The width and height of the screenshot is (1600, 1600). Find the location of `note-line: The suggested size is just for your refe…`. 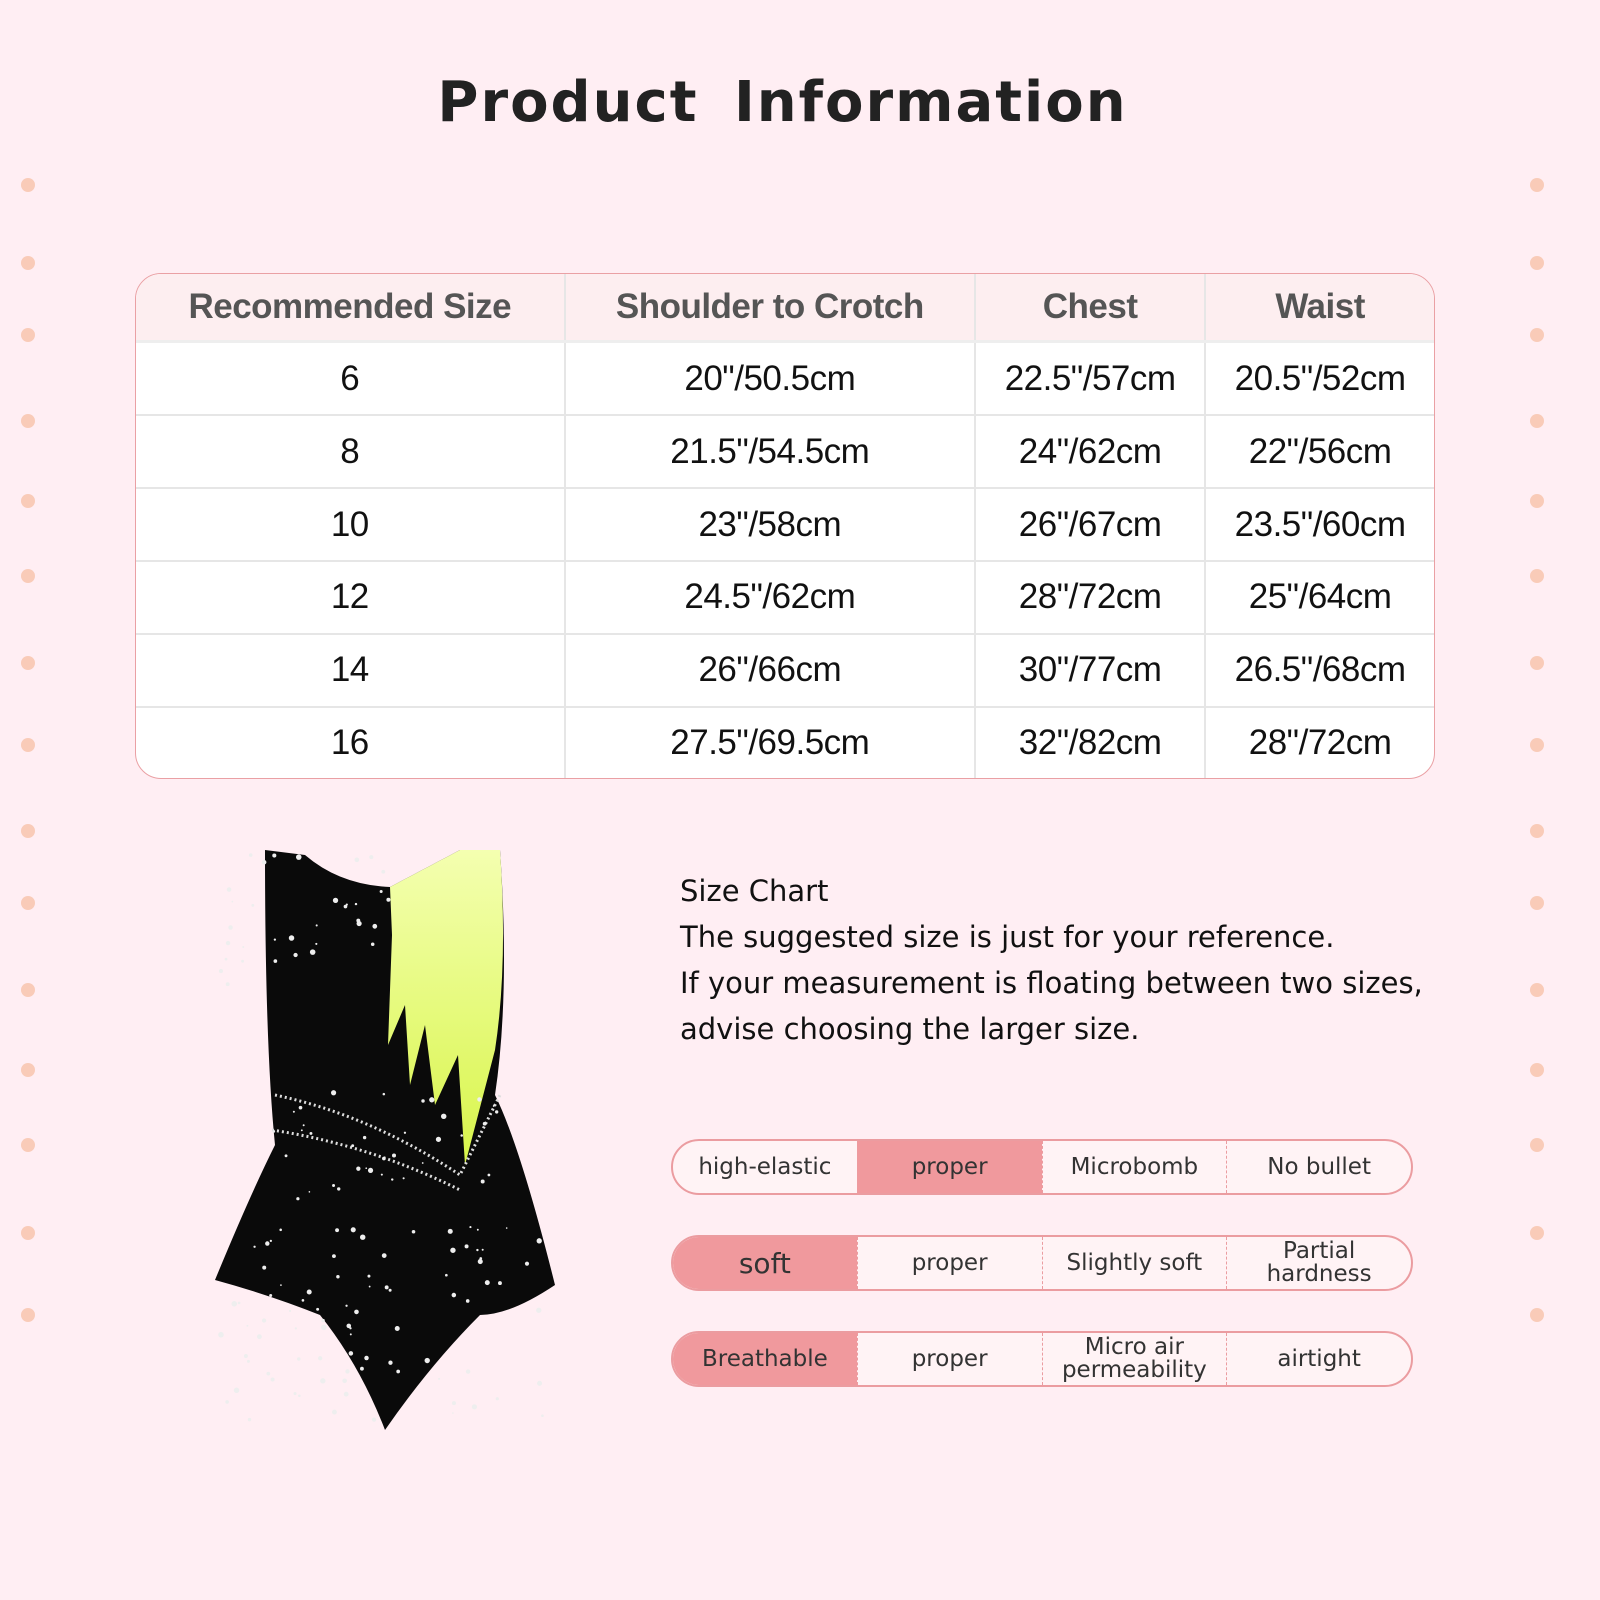

note-line: The suggested size is just for your refe… is located at coordinates (1007, 937).